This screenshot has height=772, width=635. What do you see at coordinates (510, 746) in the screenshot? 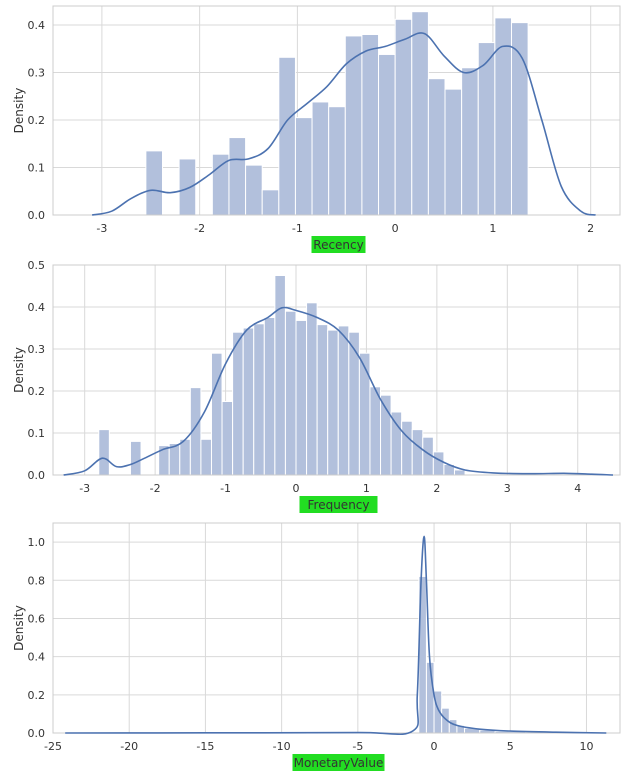
I see `x-tick-label: 5` at bounding box center [510, 746].